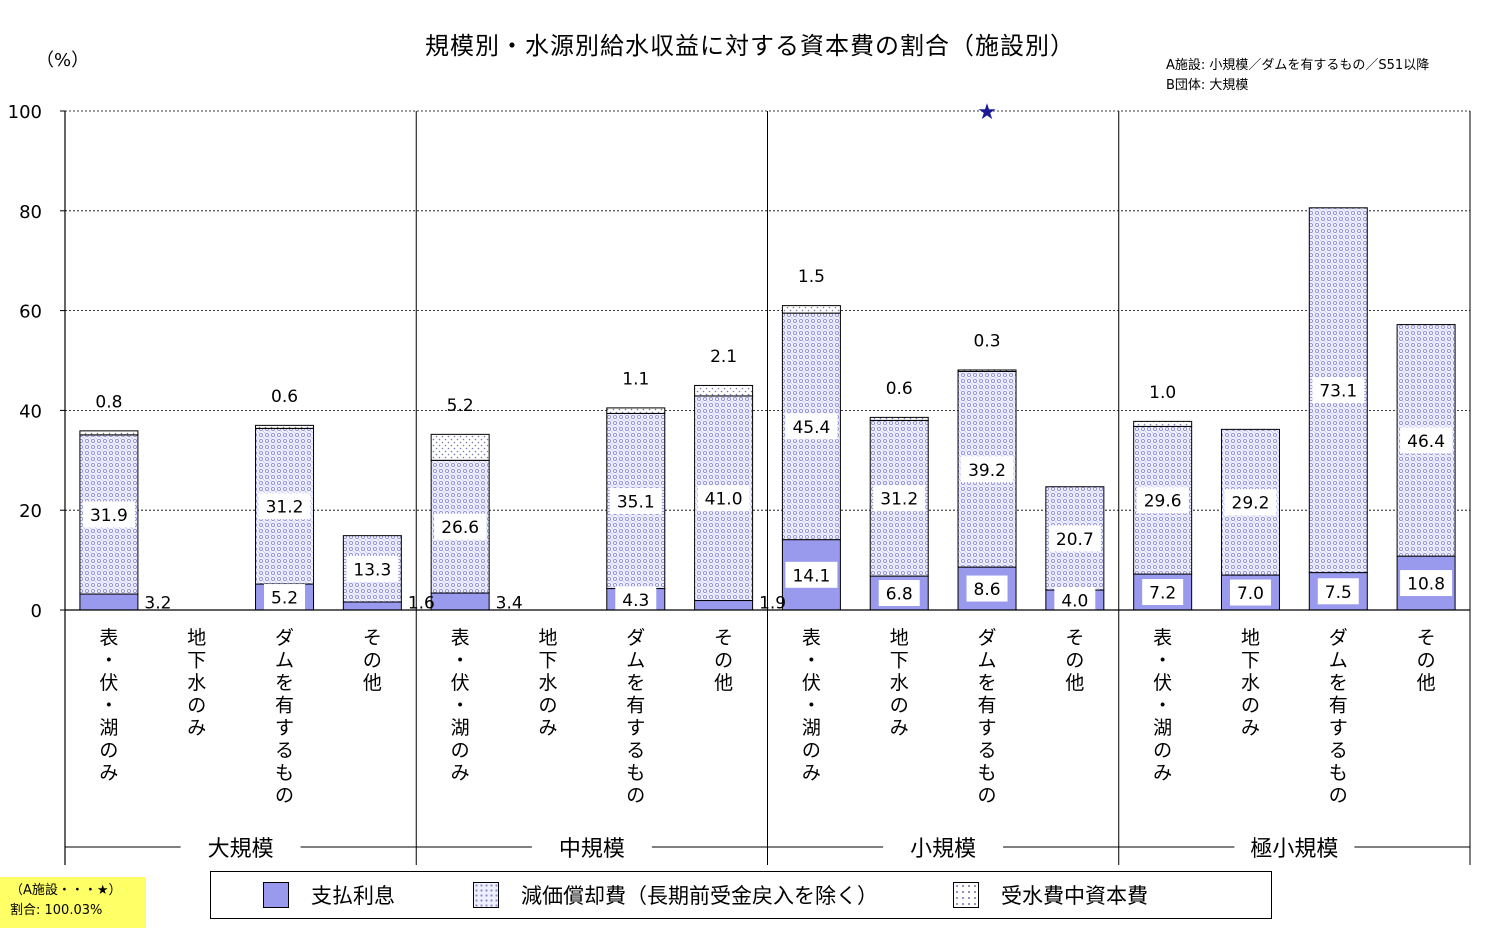 The height and width of the screenshot is (928, 1500). I want to click on chart-legend: 支払利息 減価償却費（長期前受金戻入を除く） 受水費中資本費, so click(741, 895).